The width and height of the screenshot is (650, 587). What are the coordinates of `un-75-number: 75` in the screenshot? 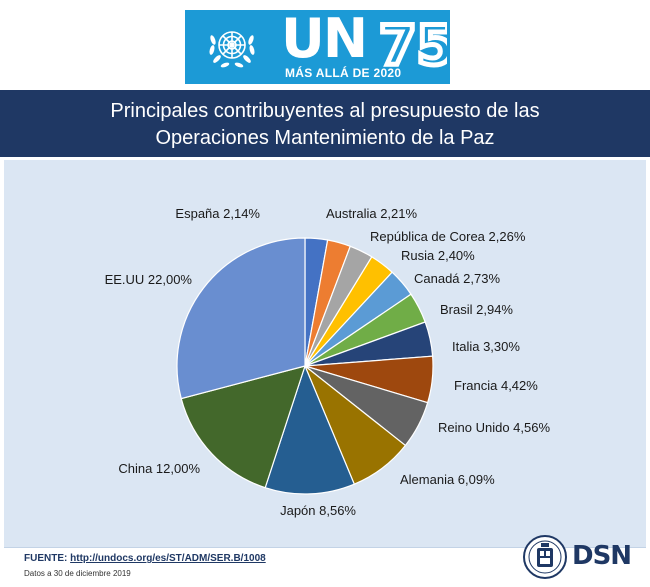 It's located at (412, 46).